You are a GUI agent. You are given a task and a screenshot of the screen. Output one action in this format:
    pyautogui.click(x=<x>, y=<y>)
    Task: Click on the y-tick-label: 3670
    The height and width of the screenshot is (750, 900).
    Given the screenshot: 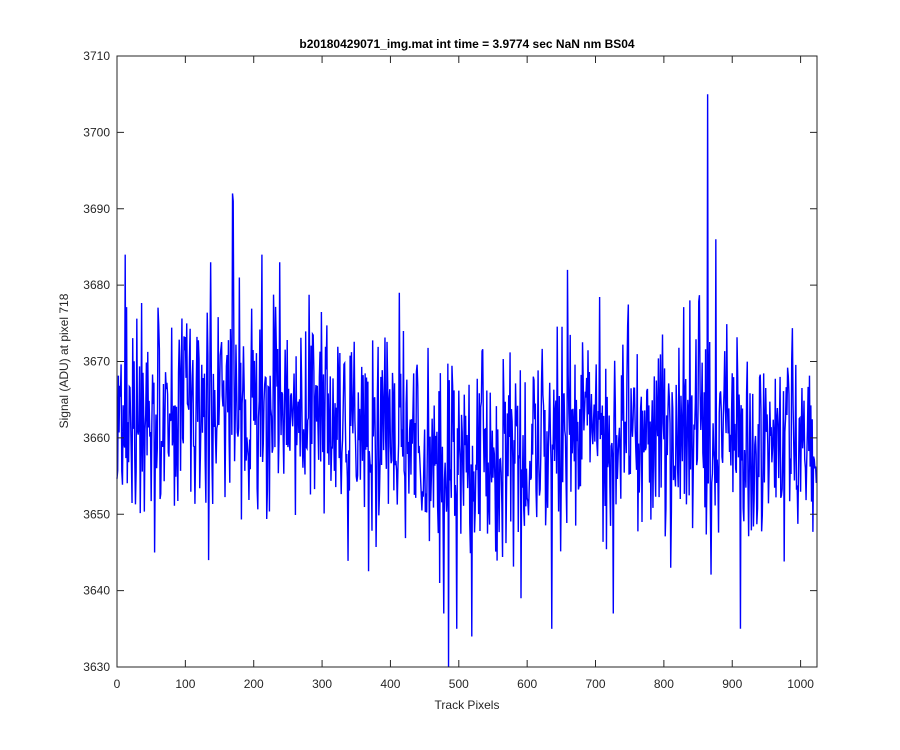 What is the action you would take?
    pyautogui.click(x=96, y=362)
    